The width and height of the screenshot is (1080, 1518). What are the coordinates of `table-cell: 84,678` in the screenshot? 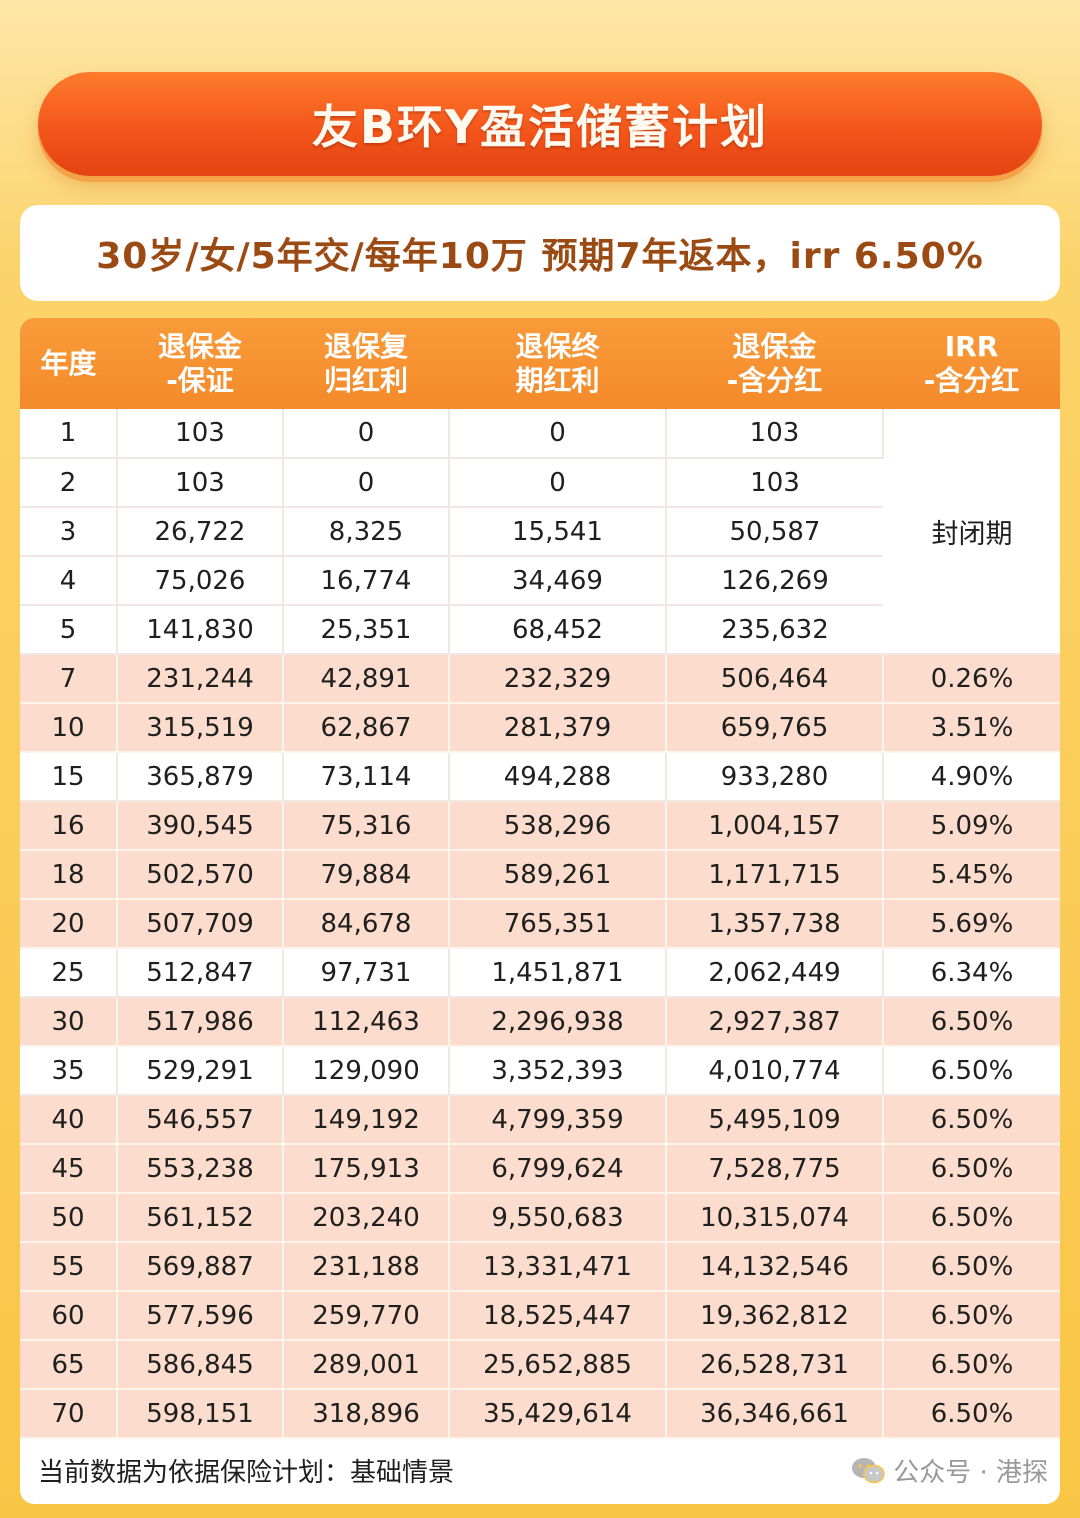 It's located at (366, 924).